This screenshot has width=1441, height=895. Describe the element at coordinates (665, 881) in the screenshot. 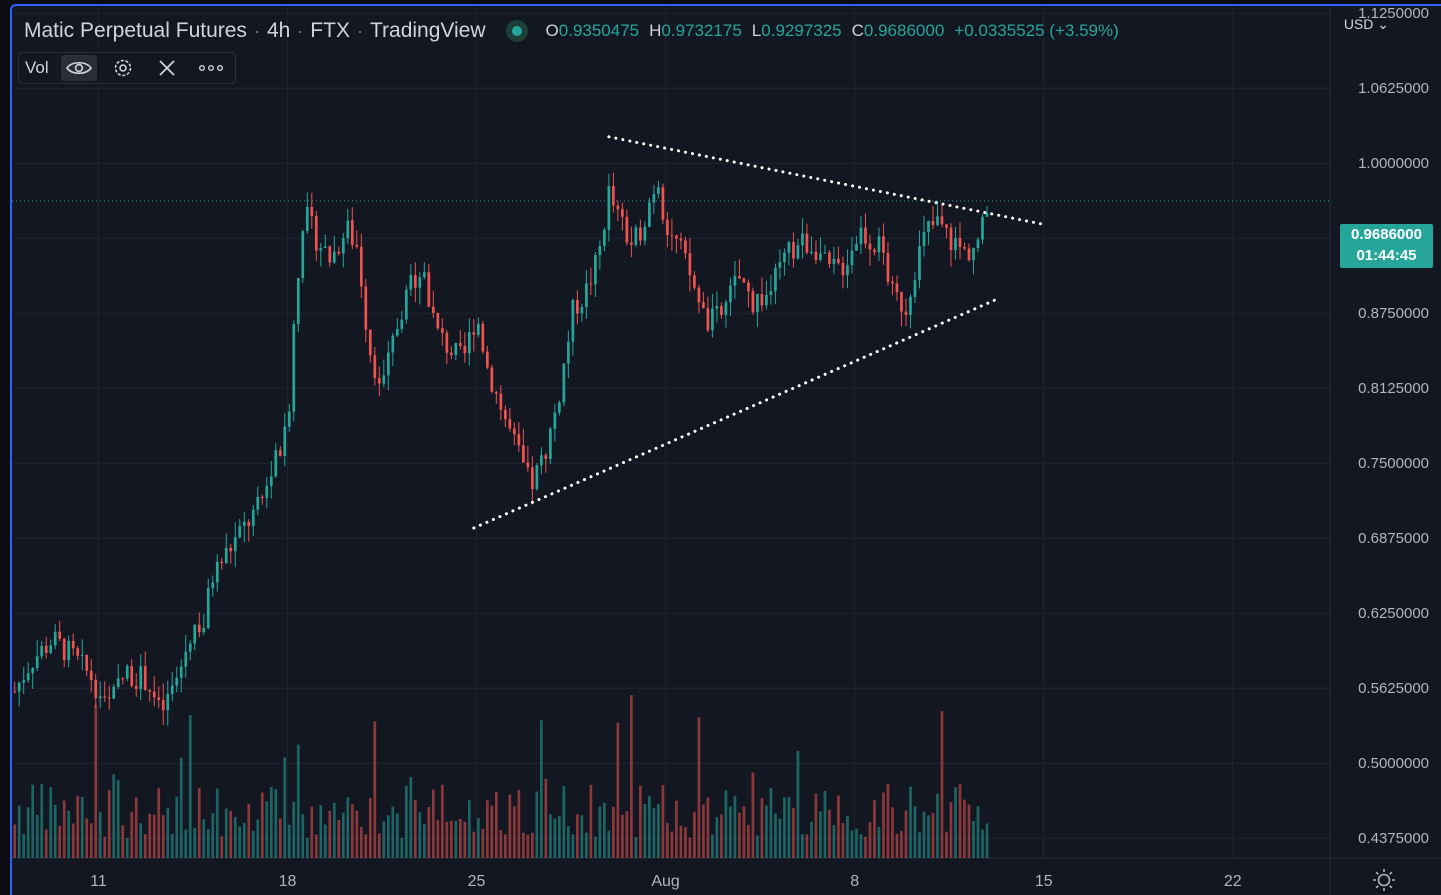

I see `time-tick-label: Aug` at that location.